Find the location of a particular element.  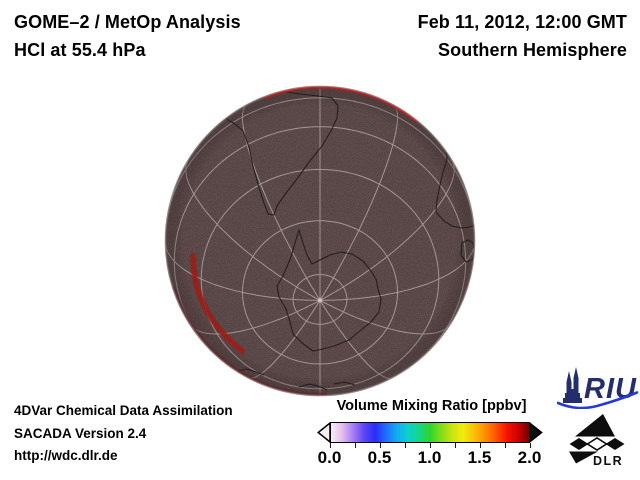

dlr-emblem-icon is located at coordinates (597, 439).